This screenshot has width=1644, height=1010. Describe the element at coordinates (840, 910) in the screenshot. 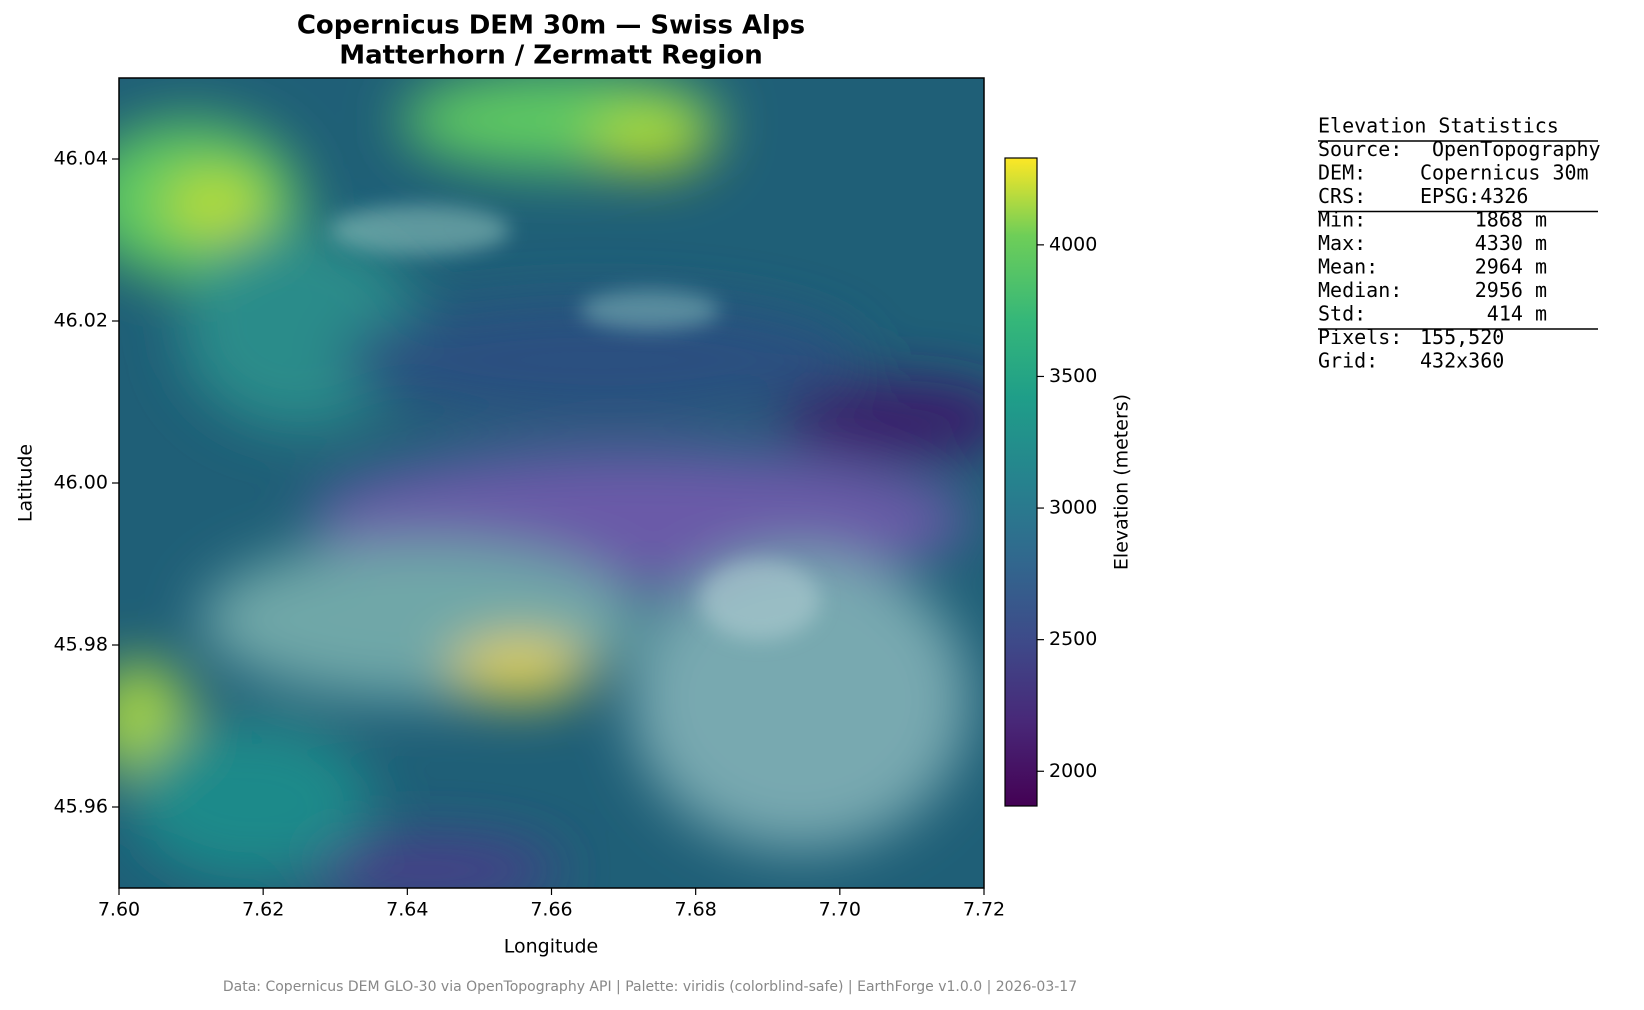

I see `x-tick-label: 7.70` at that location.